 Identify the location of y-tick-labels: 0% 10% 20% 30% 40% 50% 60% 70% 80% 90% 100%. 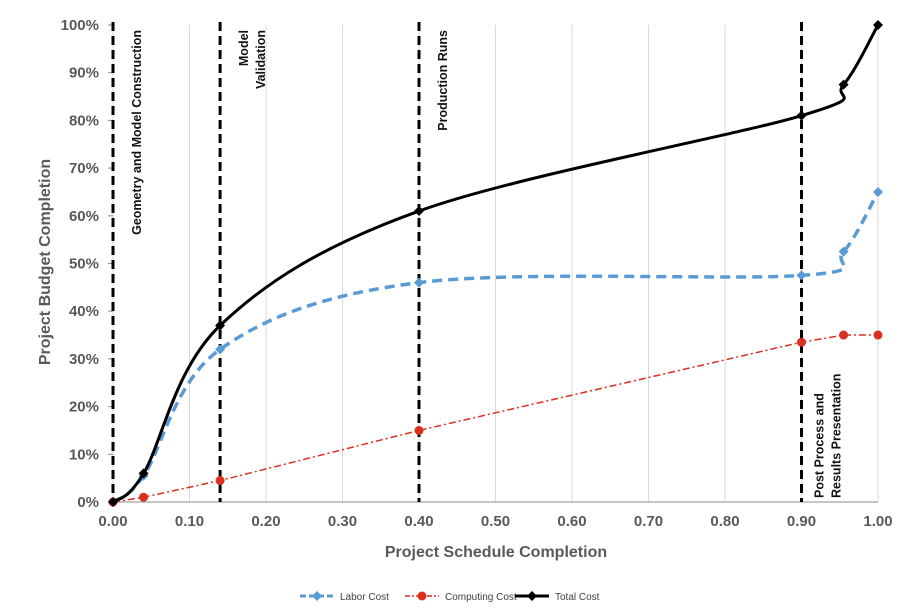
(80, 264).